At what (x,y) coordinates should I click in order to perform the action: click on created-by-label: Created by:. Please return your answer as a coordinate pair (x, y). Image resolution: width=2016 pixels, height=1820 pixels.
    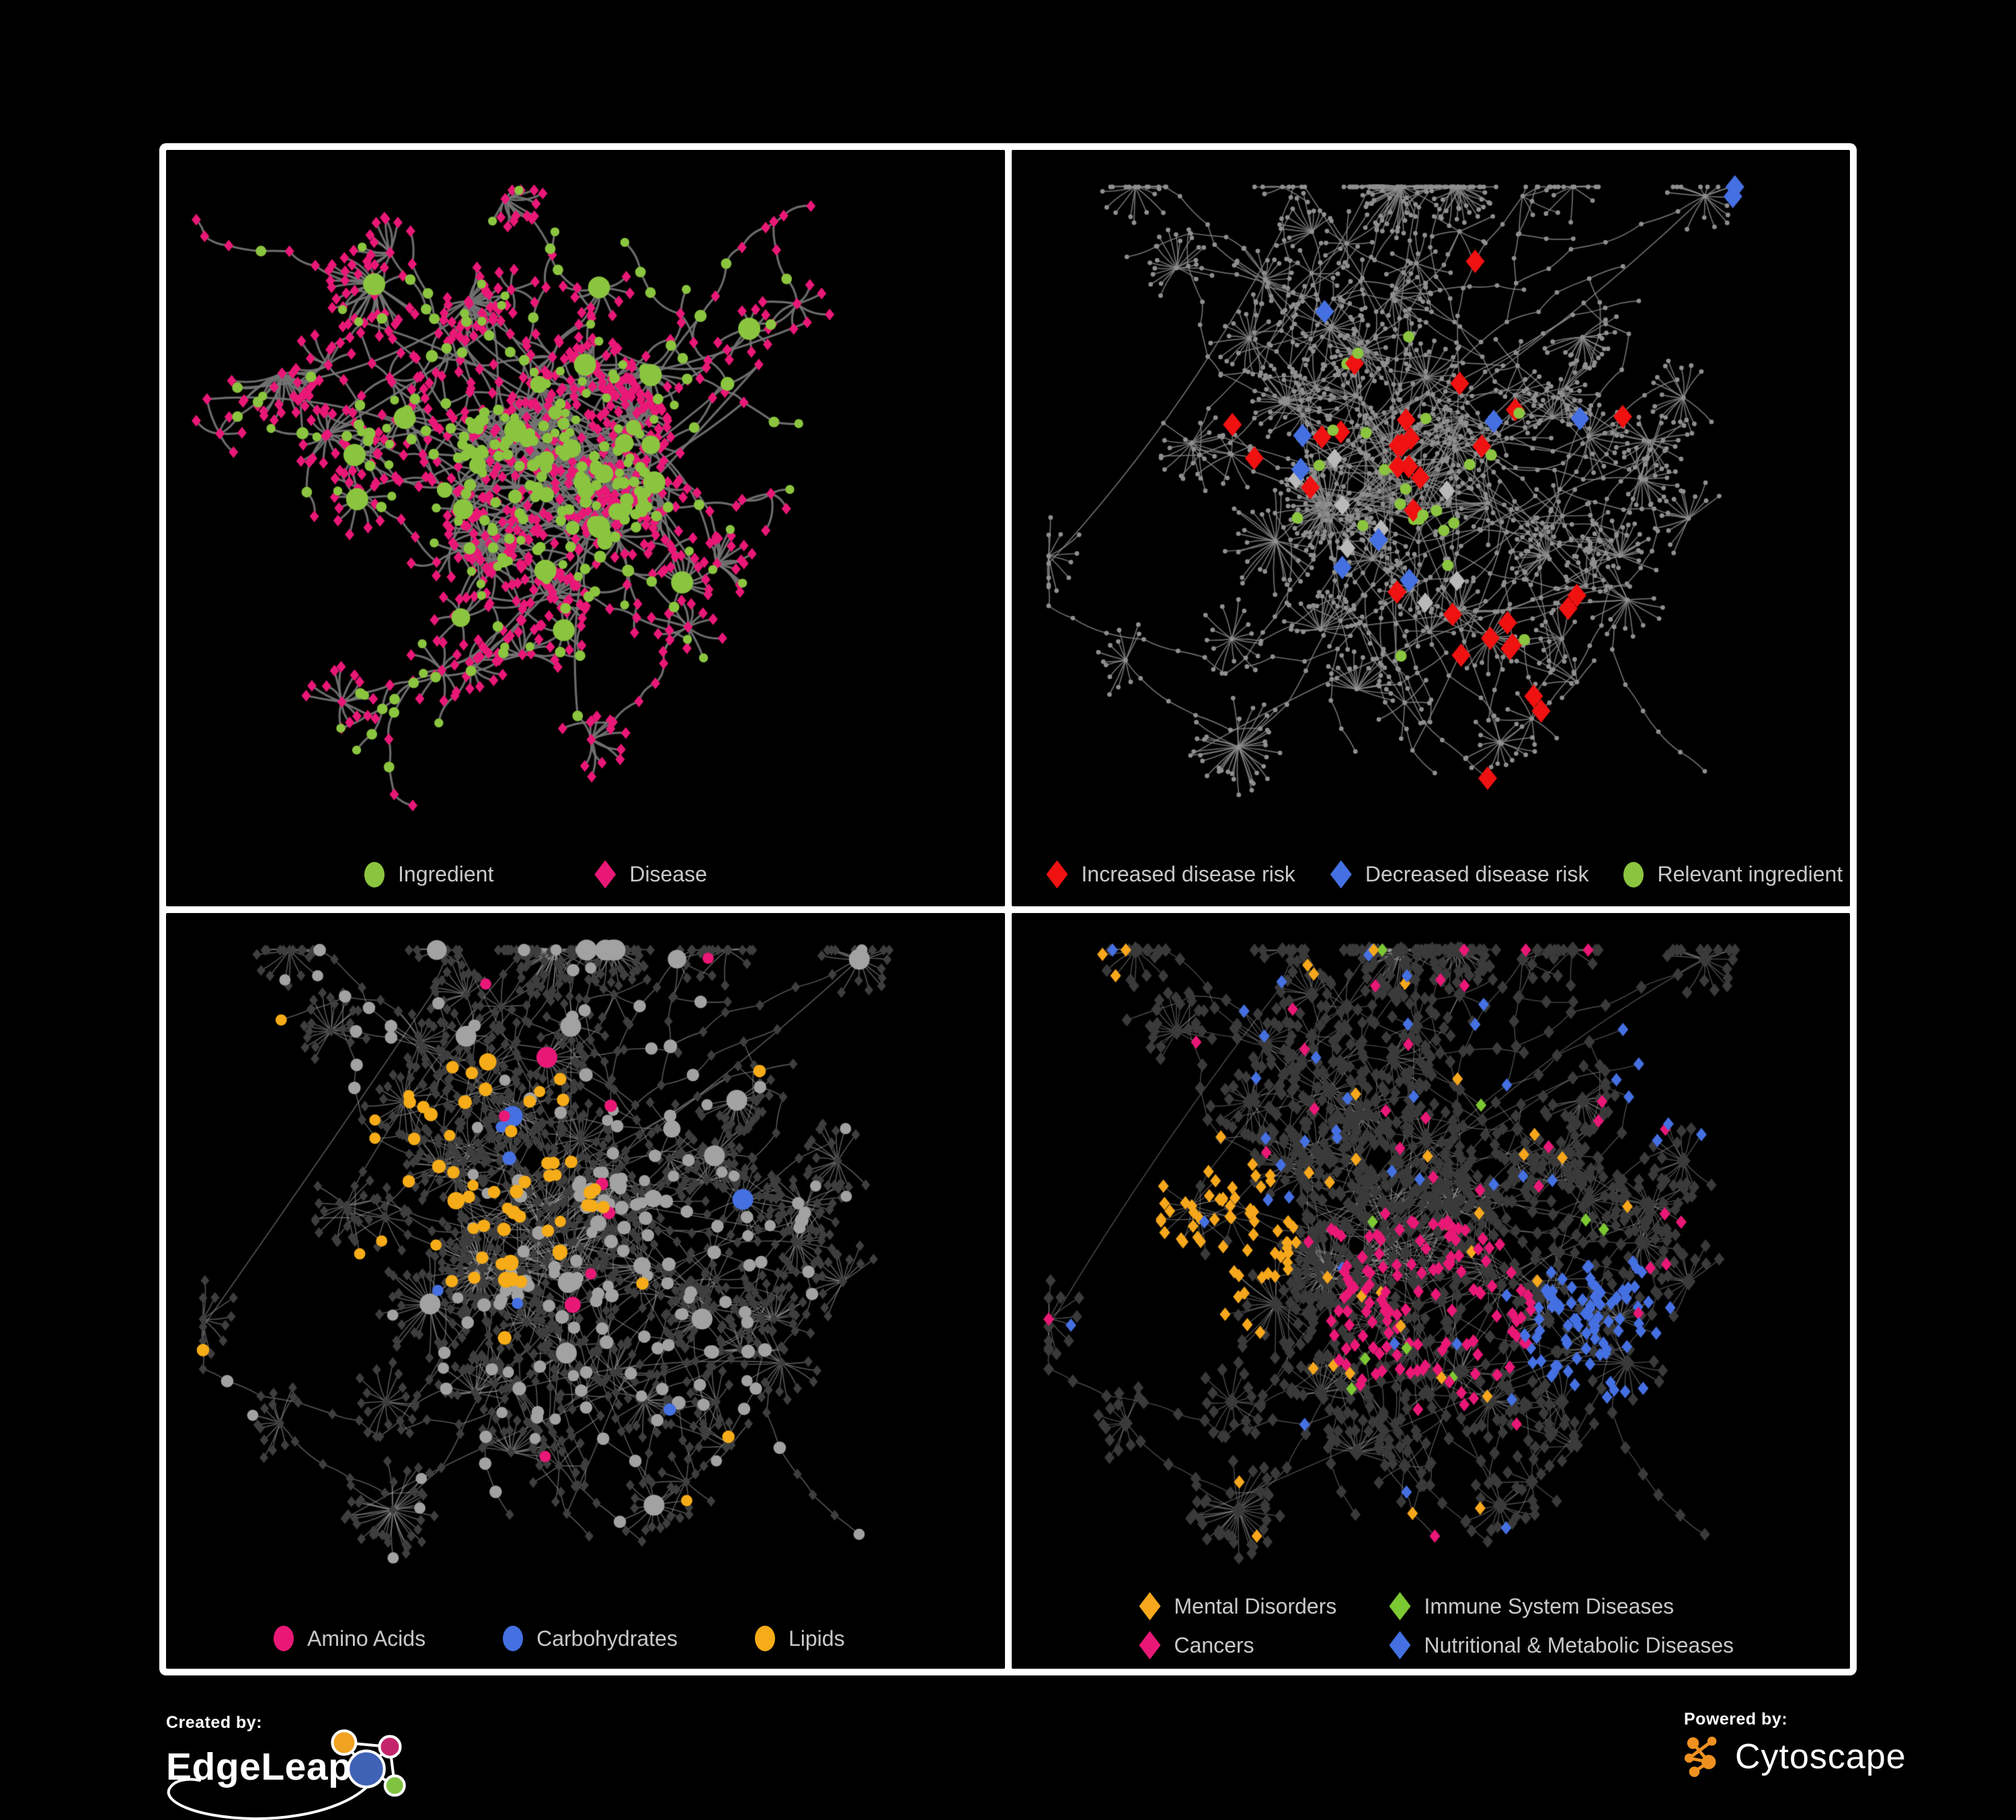
    Looking at the image, I should click on (214, 1722).